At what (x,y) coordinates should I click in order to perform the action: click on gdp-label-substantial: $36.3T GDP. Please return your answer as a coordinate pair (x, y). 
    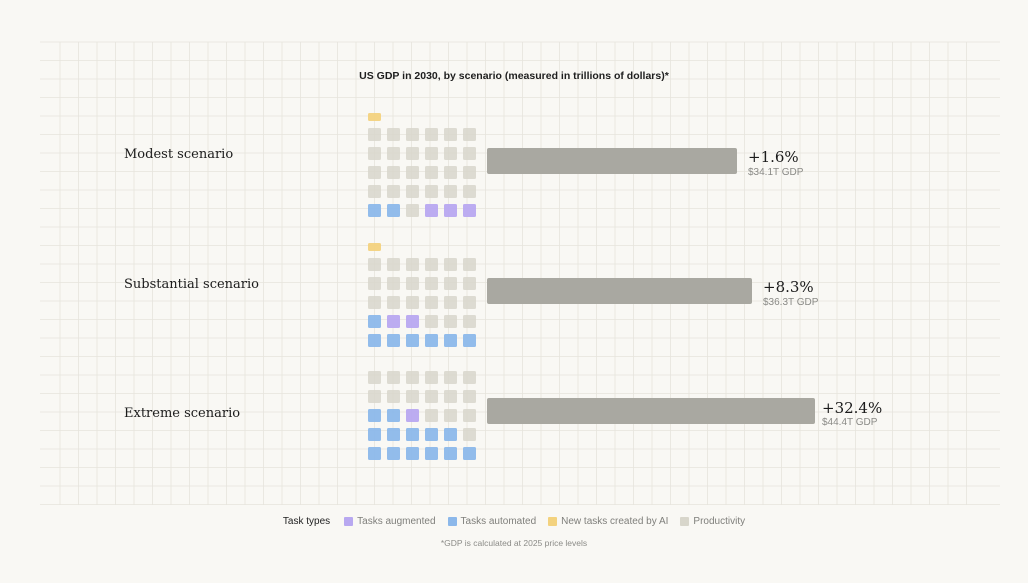
    Looking at the image, I should click on (791, 302).